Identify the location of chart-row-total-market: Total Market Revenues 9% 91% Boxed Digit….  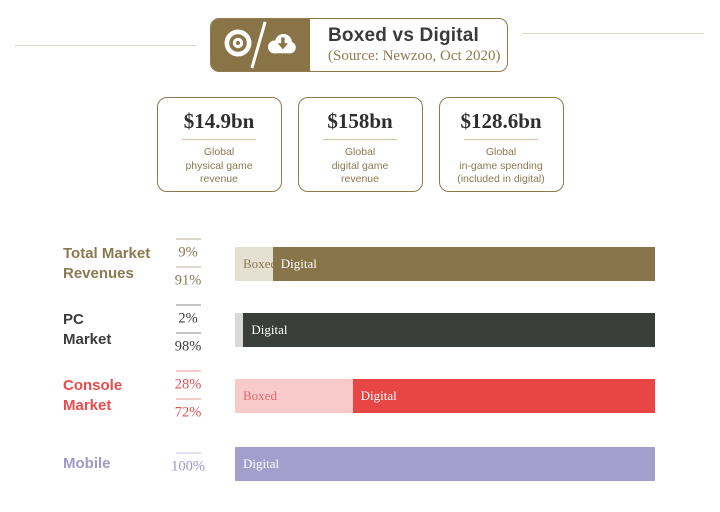
(360, 263).